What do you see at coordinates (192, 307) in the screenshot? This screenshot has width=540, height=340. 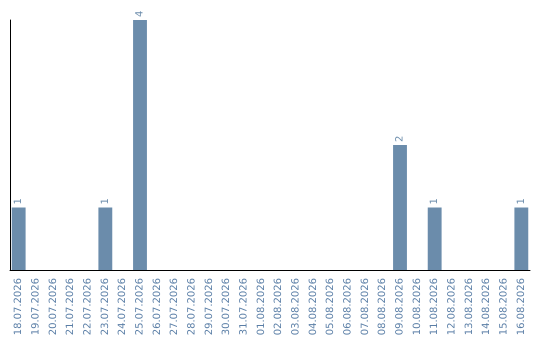 I see `x-tick-label: 28.07.2026` at bounding box center [192, 307].